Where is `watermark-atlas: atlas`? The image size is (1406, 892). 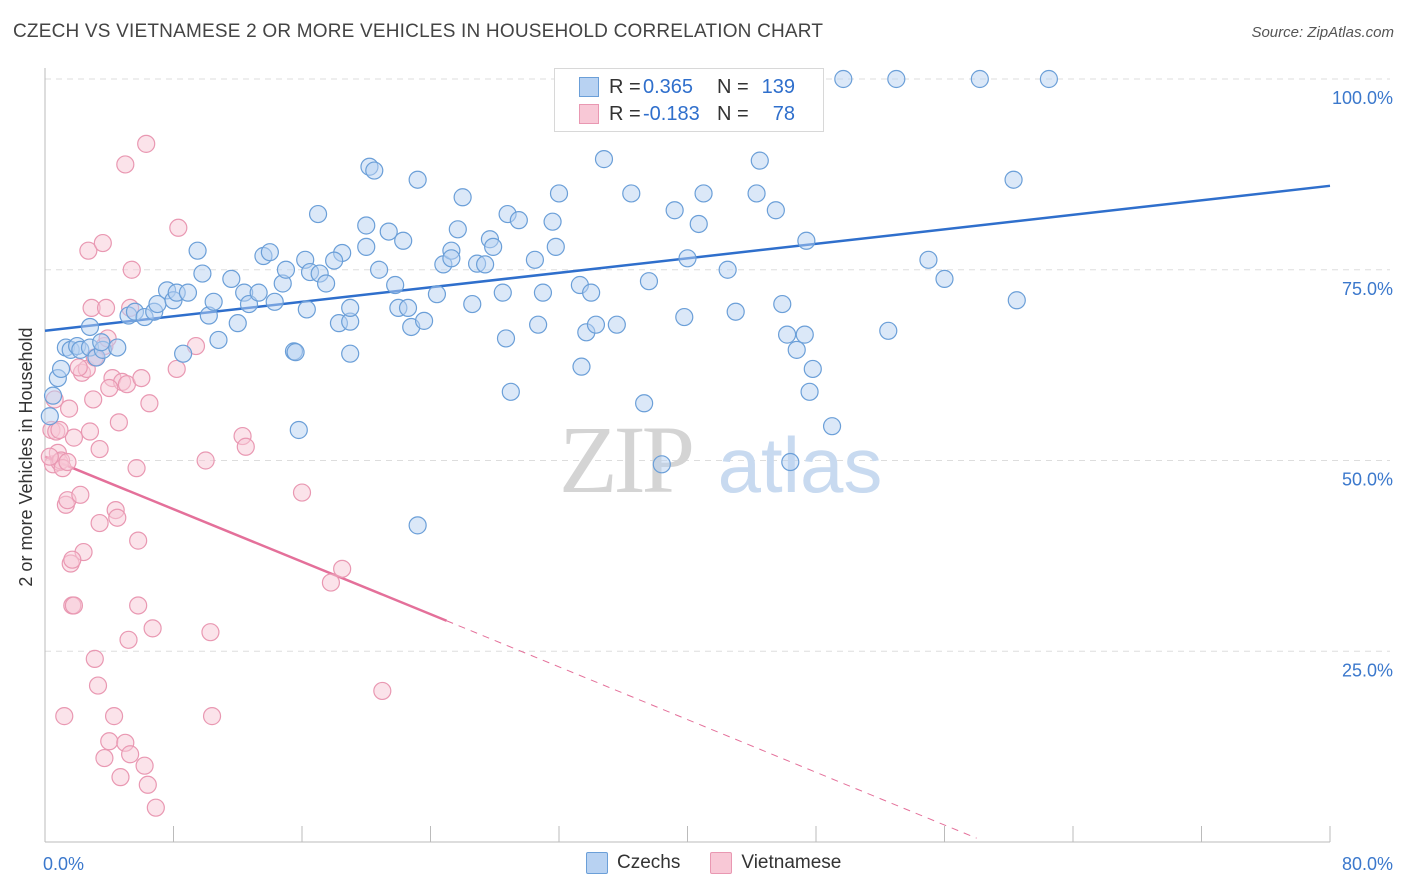 watermark-atlas: atlas is located at coordinates (800, 465).